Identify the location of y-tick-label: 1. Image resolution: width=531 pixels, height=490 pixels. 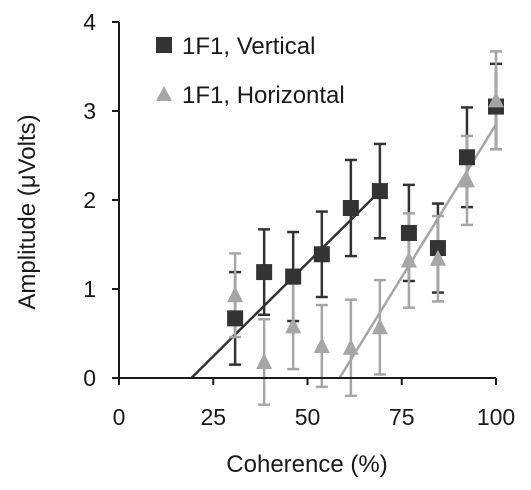
(89, 289).